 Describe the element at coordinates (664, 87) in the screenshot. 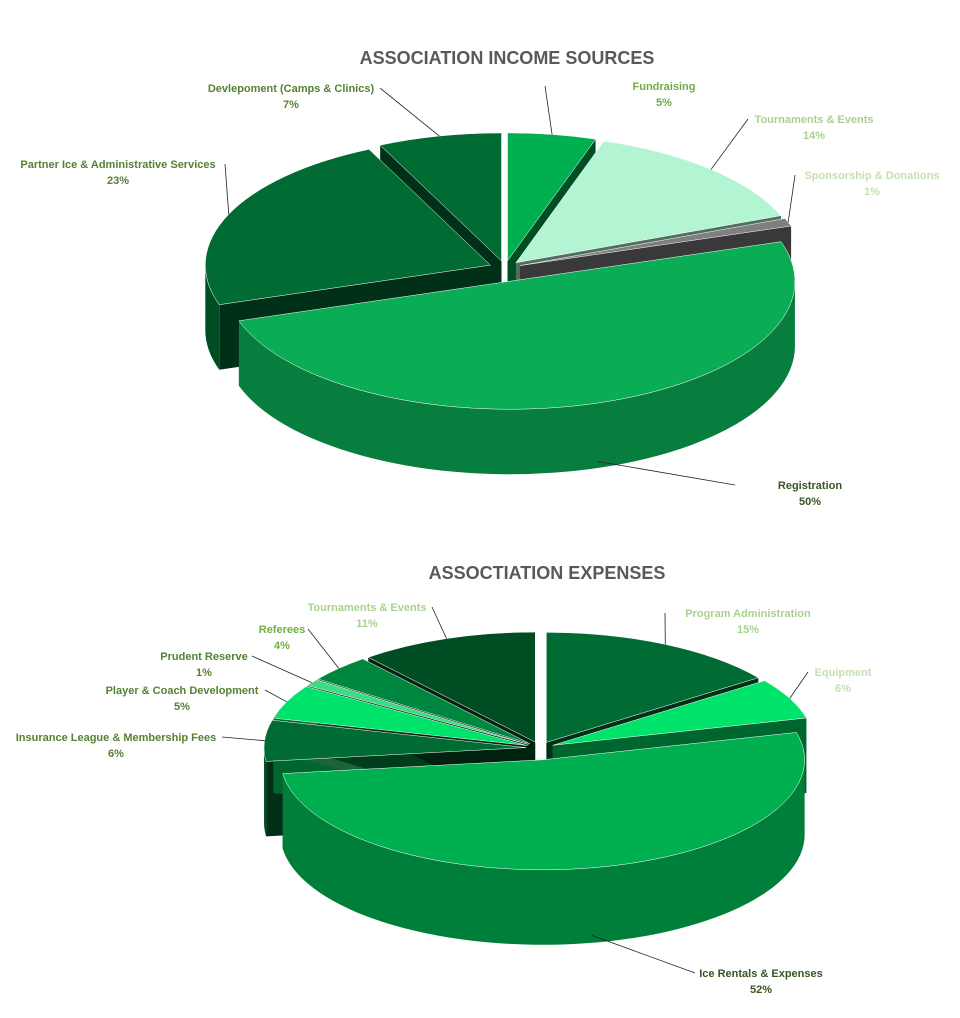

I see `slice-label: Fundraising` at that location.